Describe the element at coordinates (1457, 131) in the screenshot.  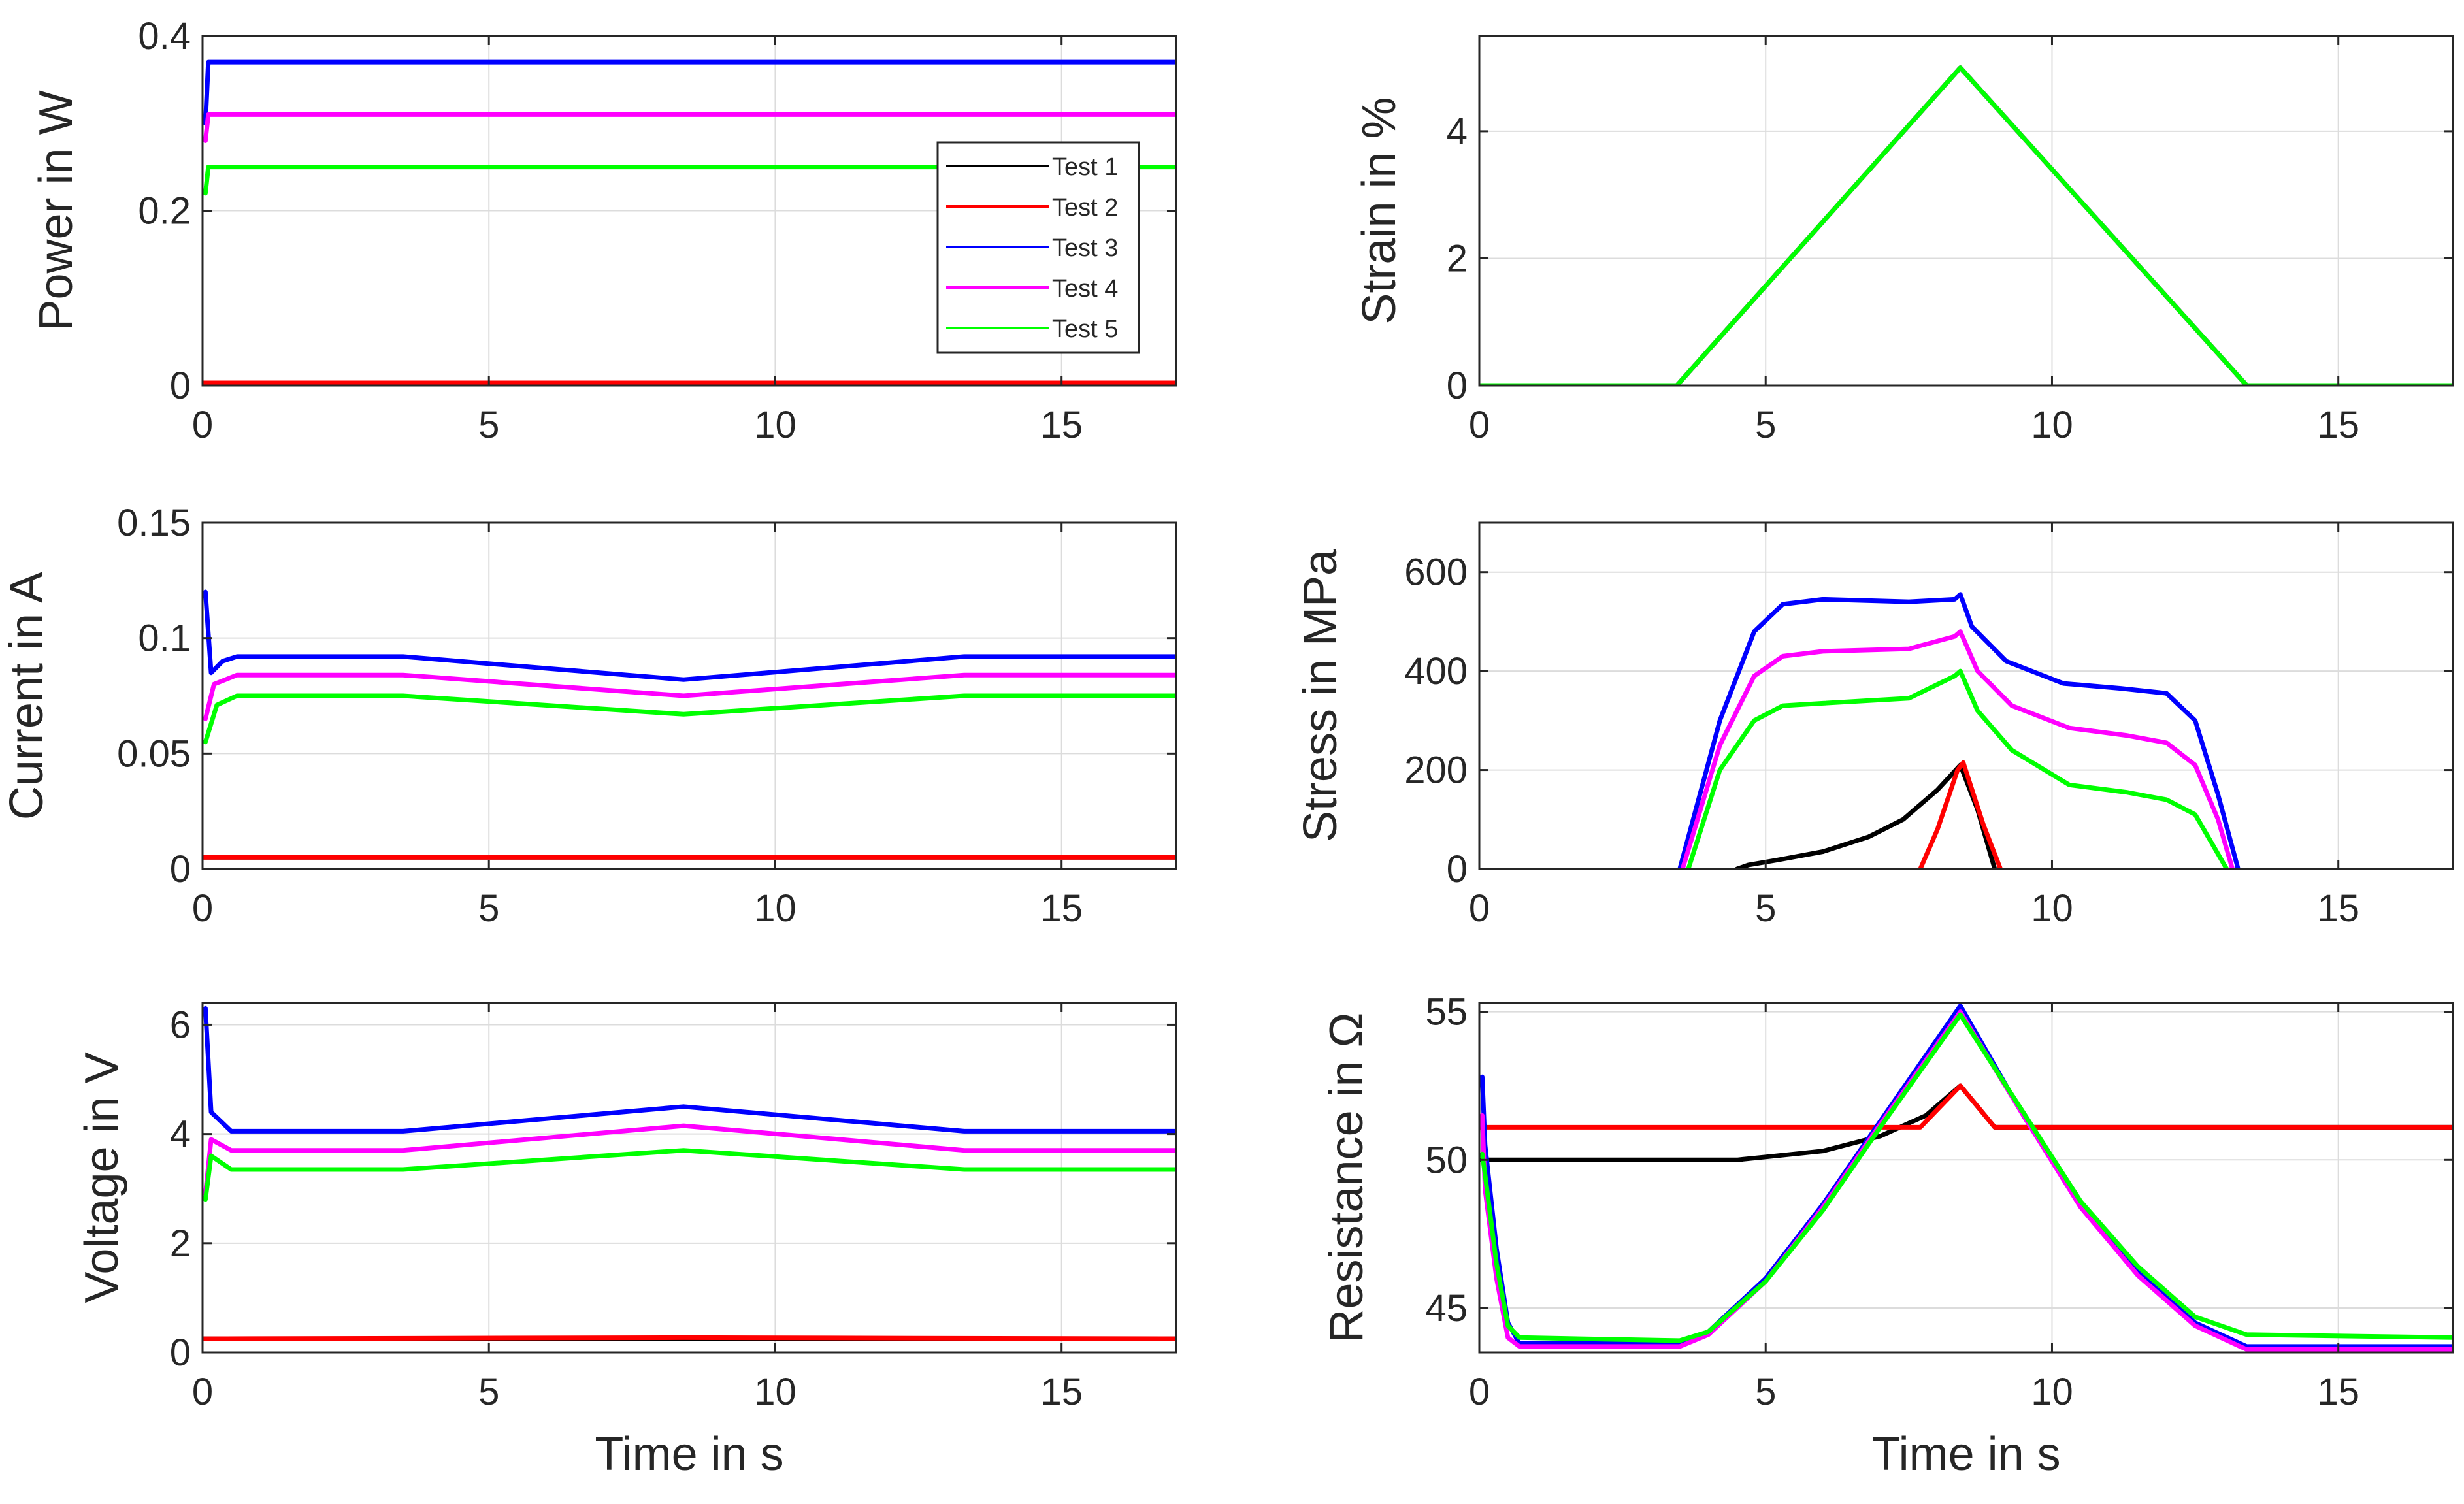
I see `strain-y-tick-label: 4` at that location.